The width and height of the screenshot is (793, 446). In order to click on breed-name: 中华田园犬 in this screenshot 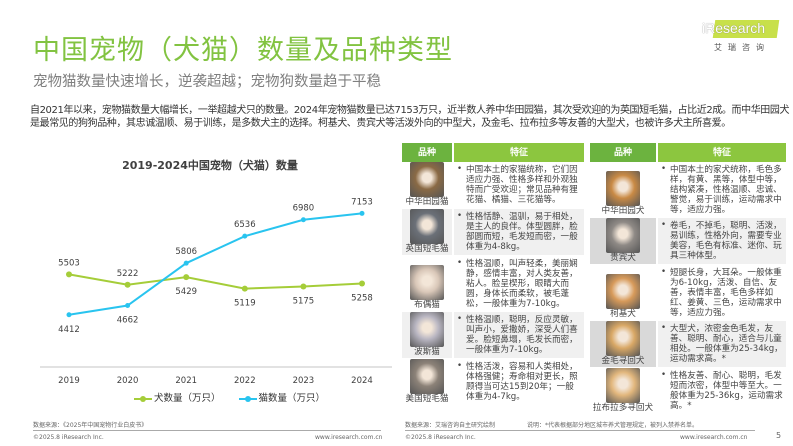, I will do `click(623, 211)`.